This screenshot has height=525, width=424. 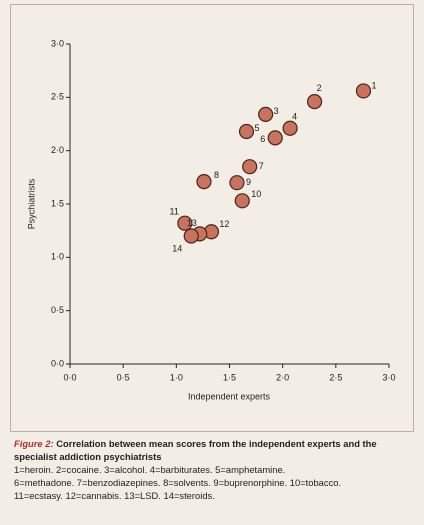 What do you see at coordinates (57, 43) in the screenshot?
I see `y-tick-label: 3·0` at bounding box center [57, 43].